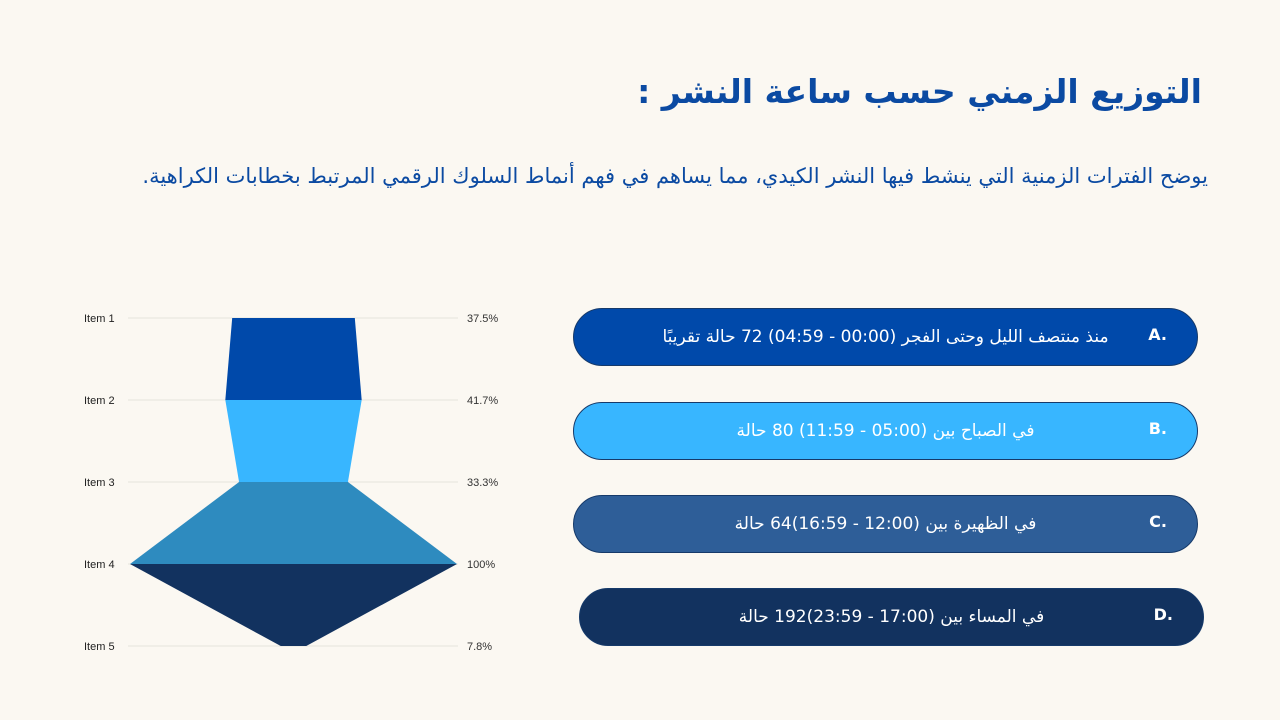 This screenshot has height=720, width=1280. I want to click on value-label: 7.8%, so click(479, 647).